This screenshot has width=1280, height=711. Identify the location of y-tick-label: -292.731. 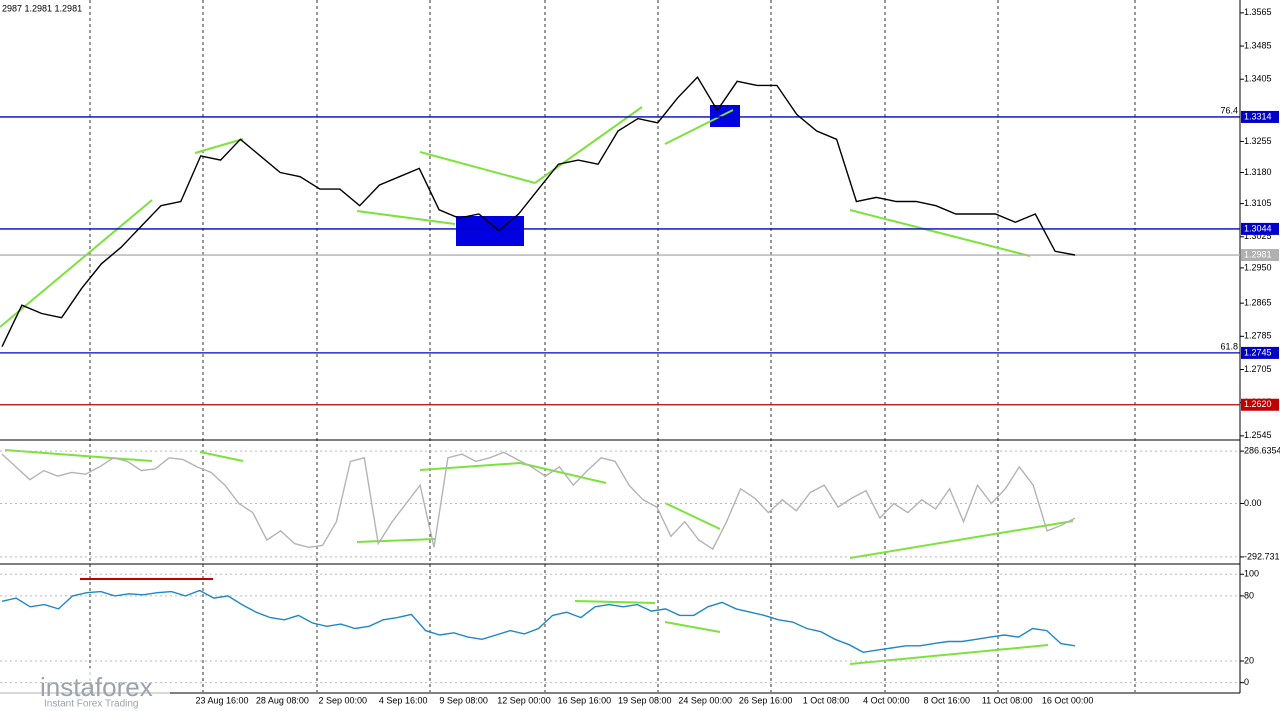
(1262, 556).